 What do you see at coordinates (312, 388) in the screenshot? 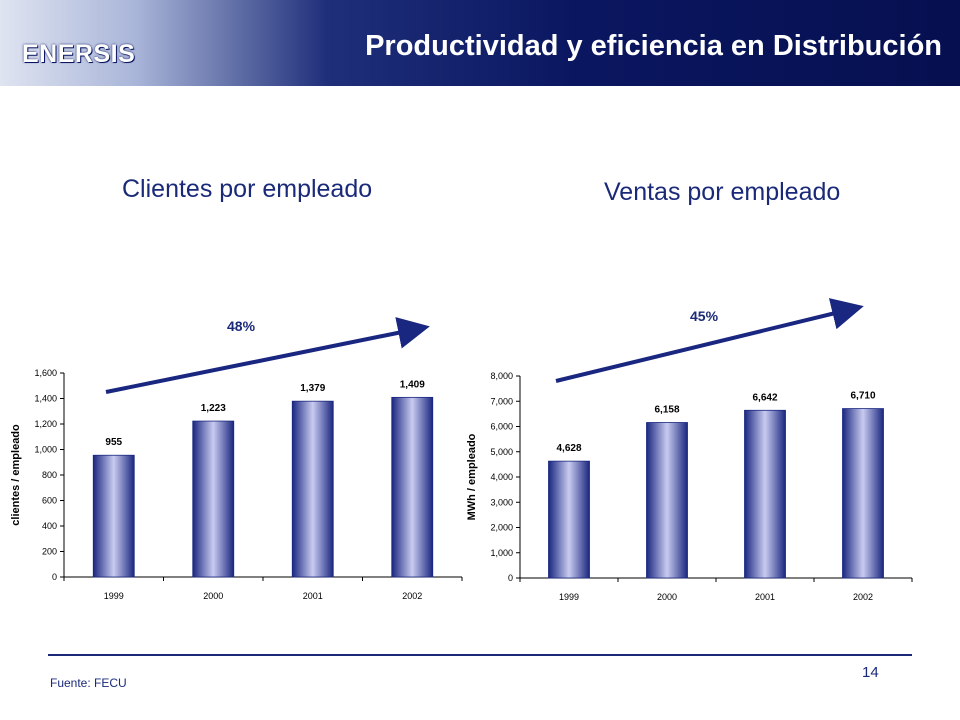
I see `chart-1-data-label: 1,379` at bounding box center [312, 388].